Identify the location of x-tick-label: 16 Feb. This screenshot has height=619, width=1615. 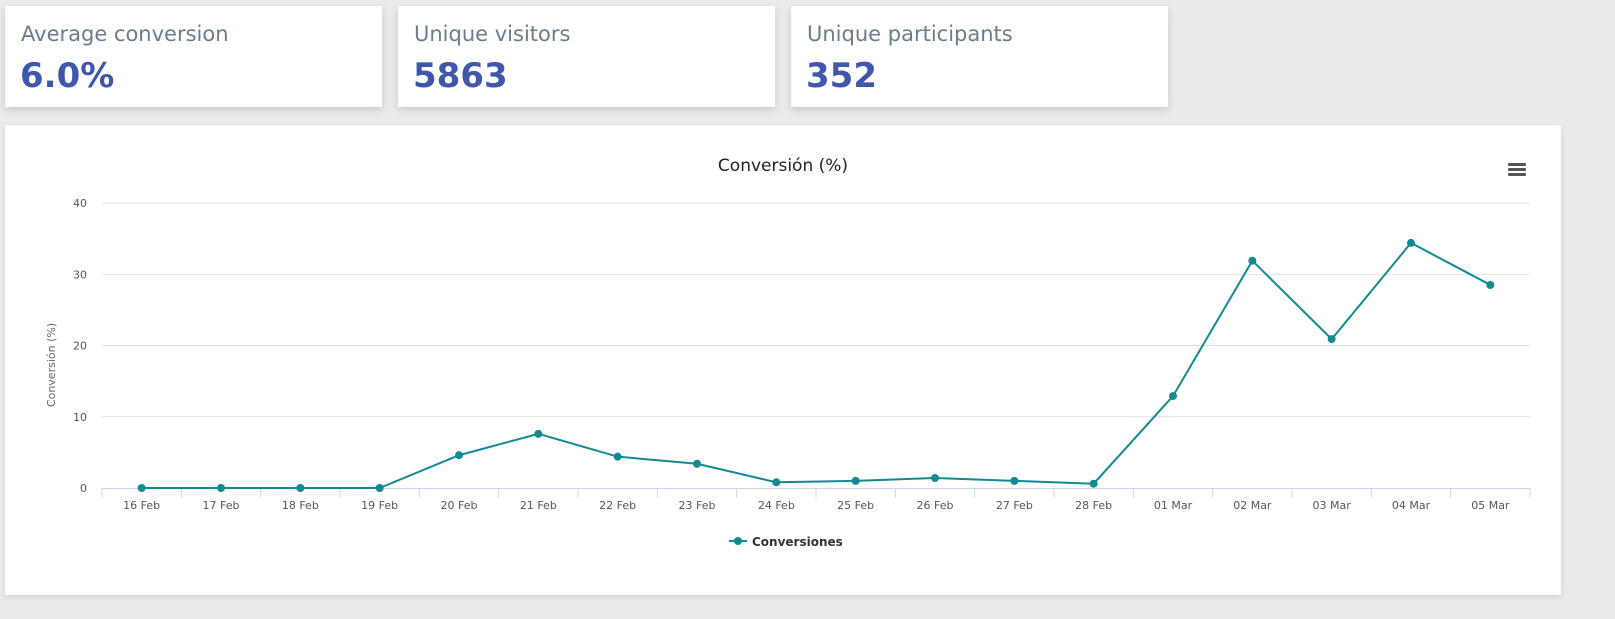
(141, 505).